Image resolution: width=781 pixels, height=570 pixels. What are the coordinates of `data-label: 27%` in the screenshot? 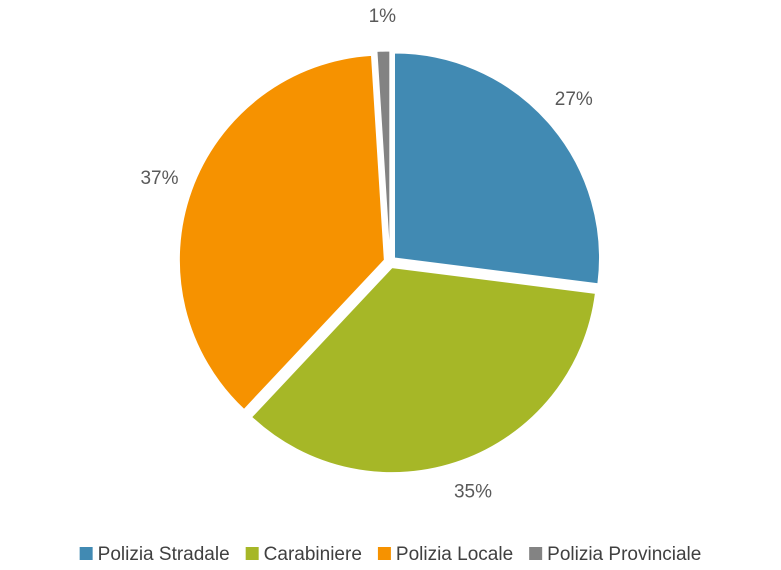 It's located at (574, 99).